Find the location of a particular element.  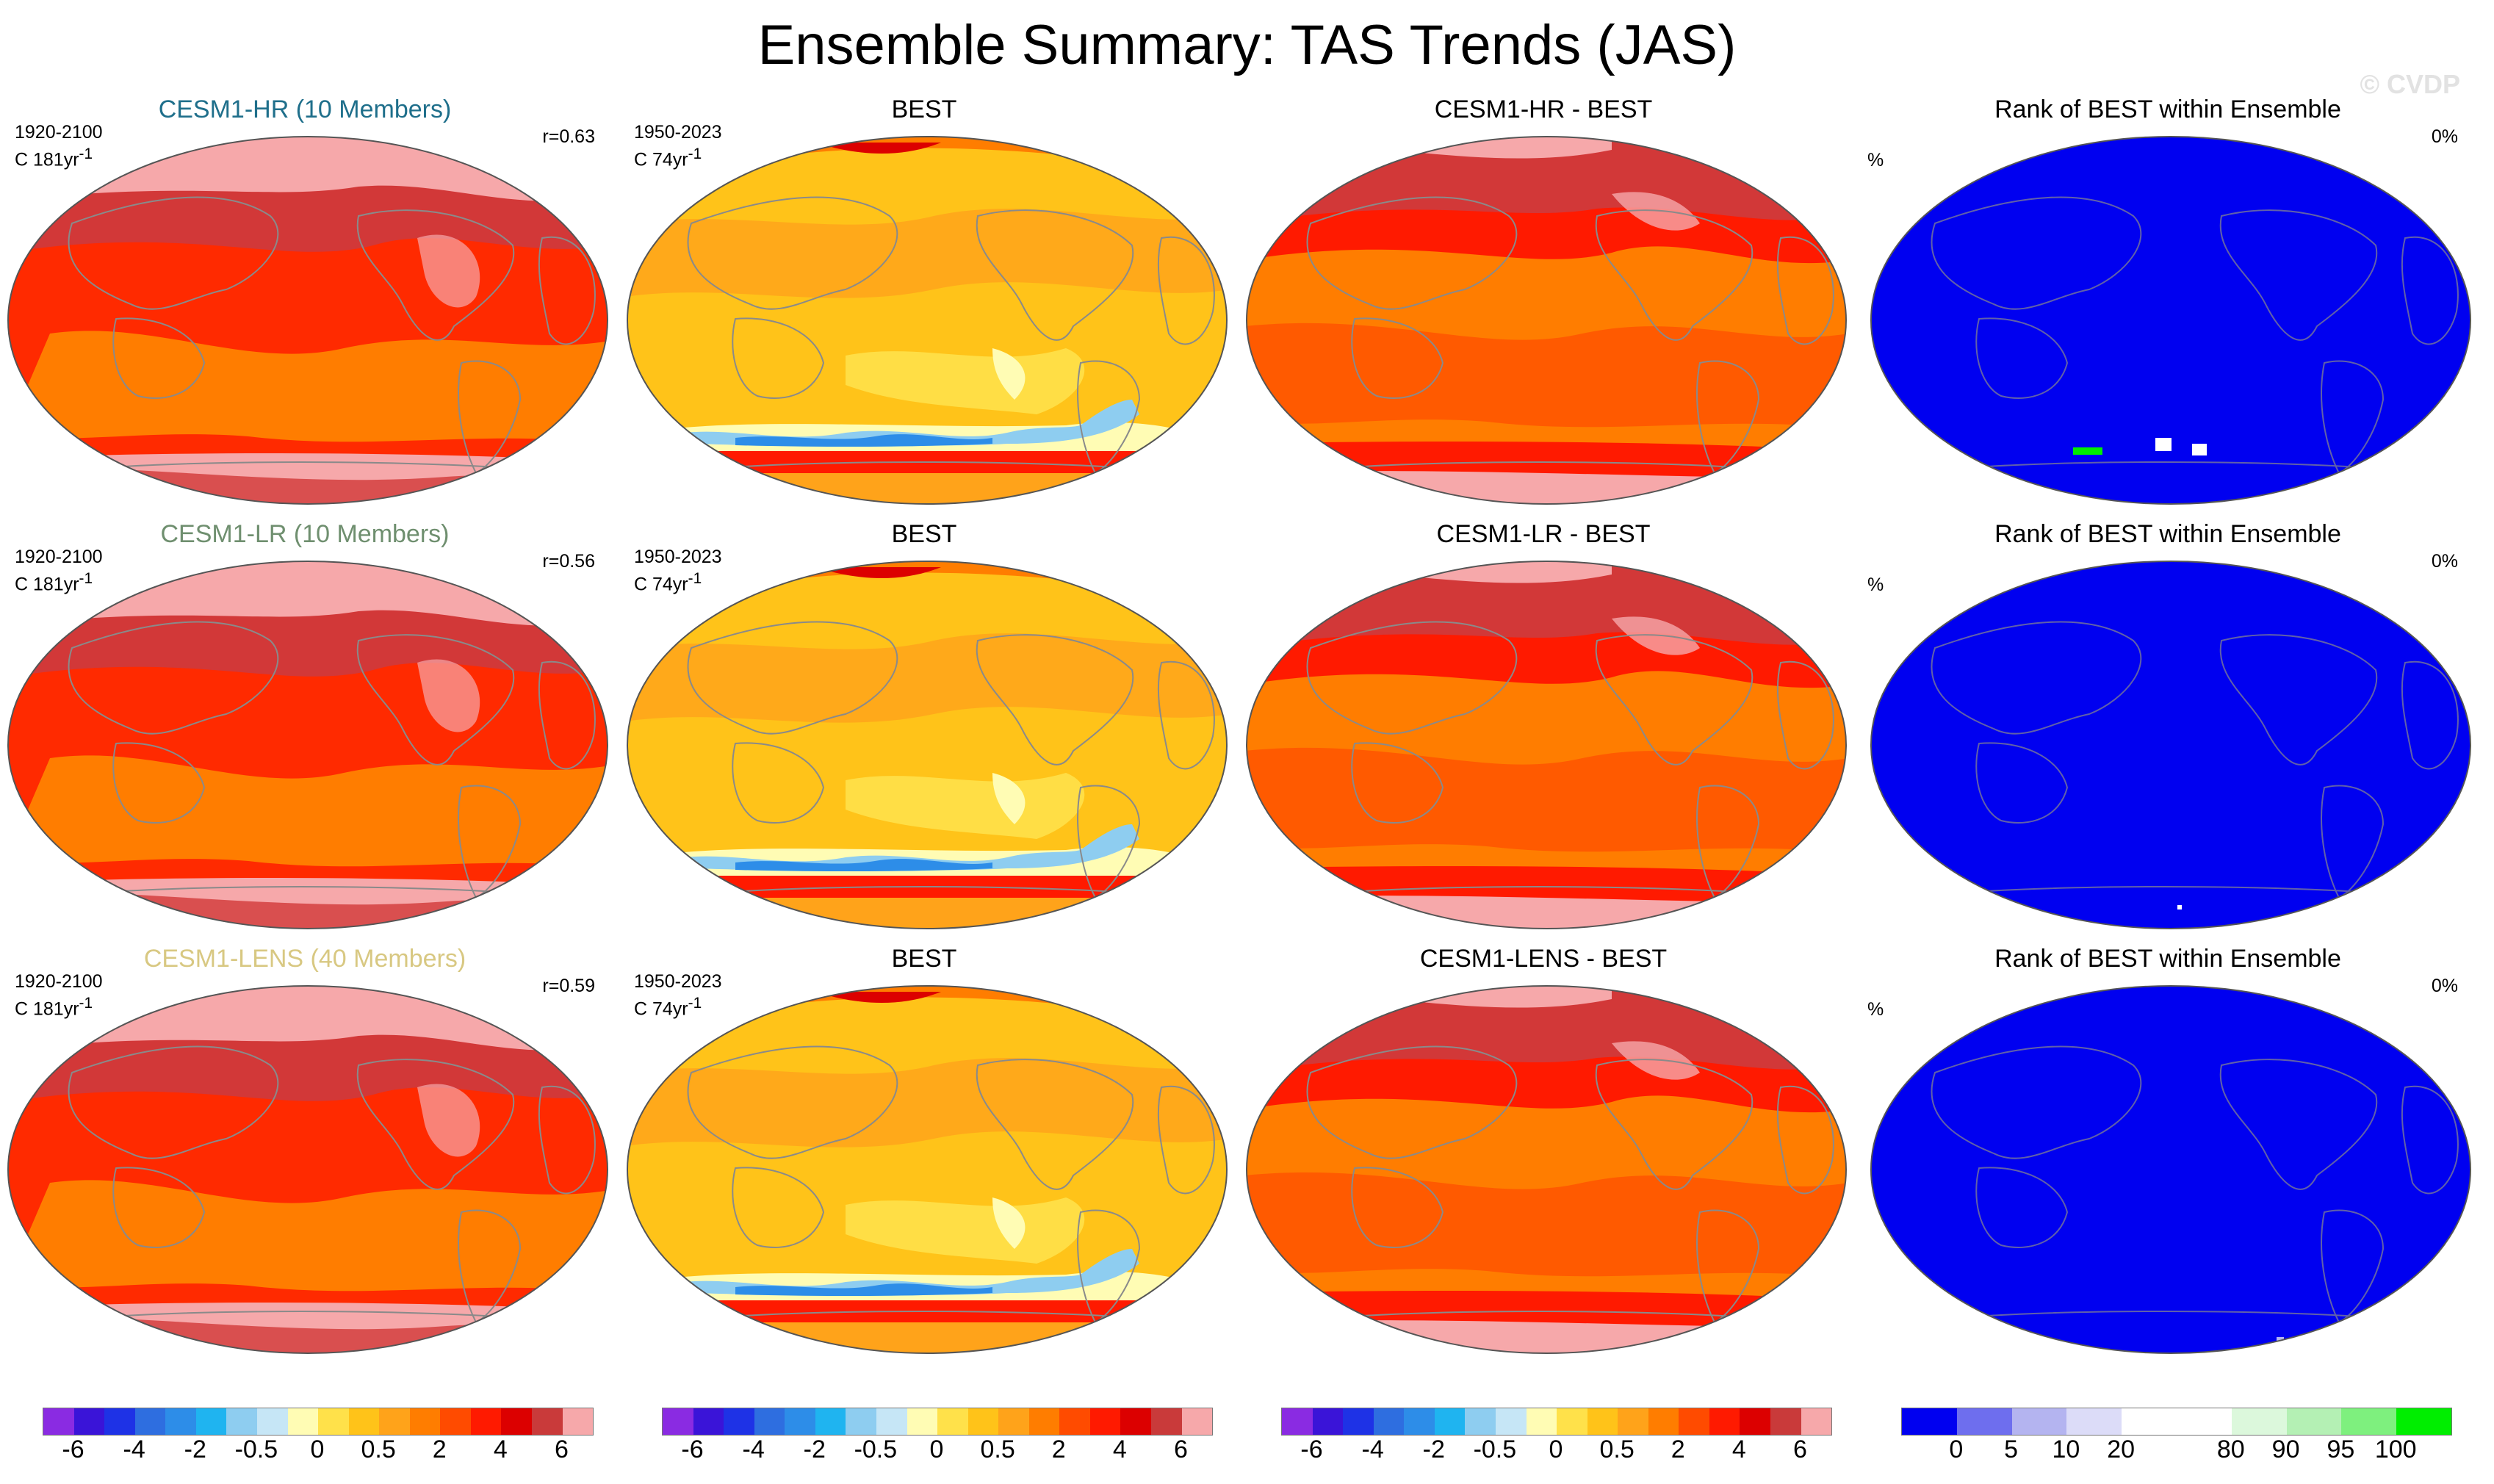

panel-title: CESM1-LR - BEST is located at coordinates (1543, 534).